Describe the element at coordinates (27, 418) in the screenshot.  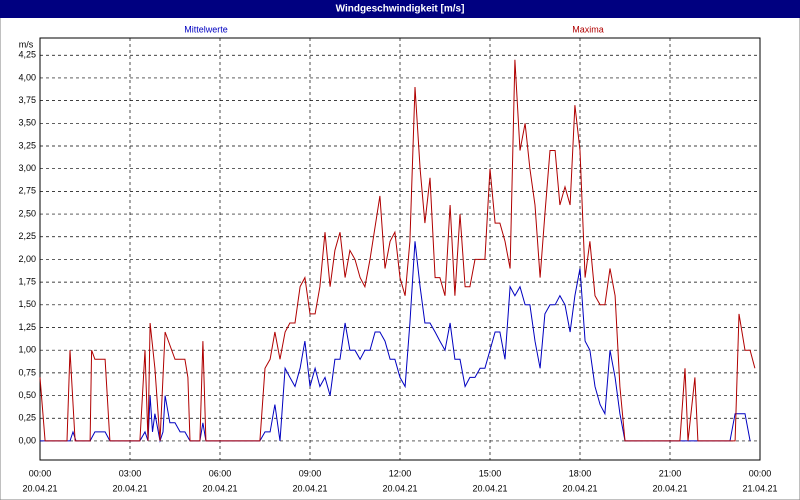
I see `y-tick-label: 0,25` at that location.